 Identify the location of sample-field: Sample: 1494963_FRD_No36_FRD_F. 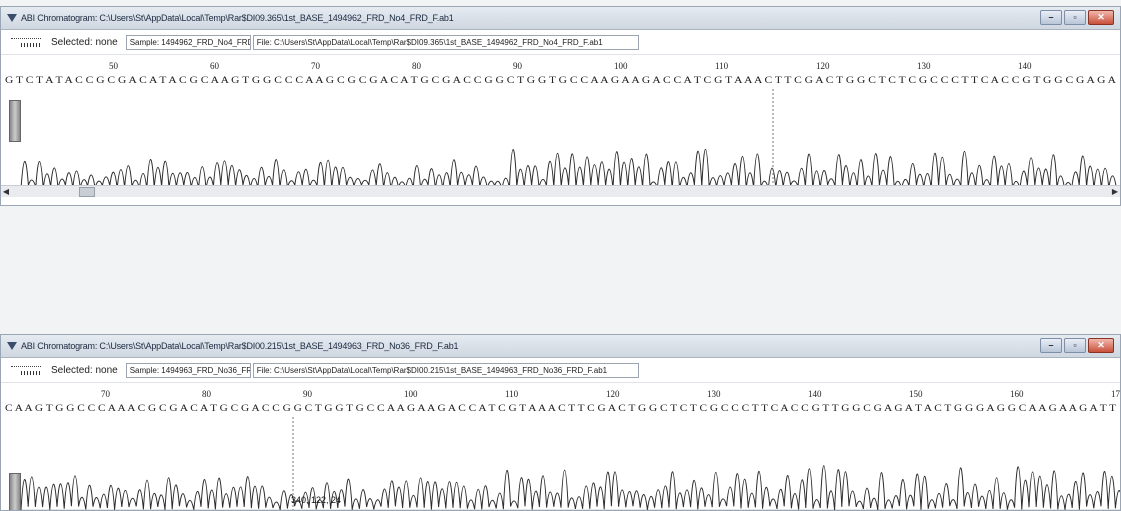
(188, 370).